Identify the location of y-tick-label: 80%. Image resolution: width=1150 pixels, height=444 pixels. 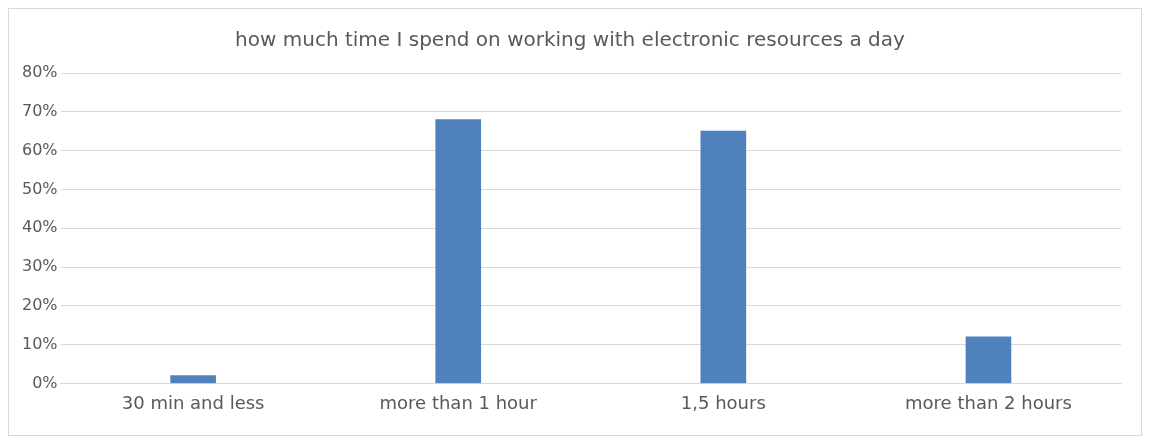
(40, 72).